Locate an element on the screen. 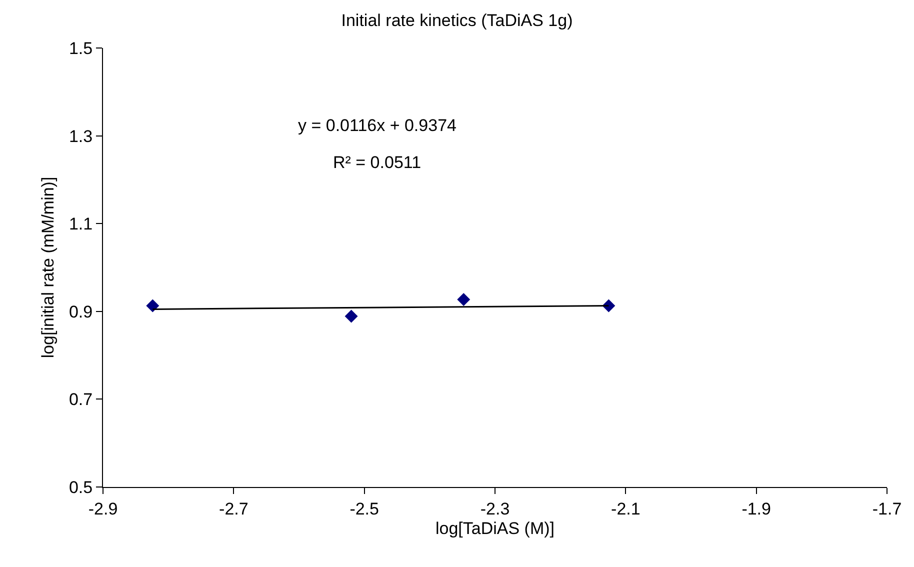  x-axis-title: log[TaDiAS (M)] is located at coordinates (495, 528).